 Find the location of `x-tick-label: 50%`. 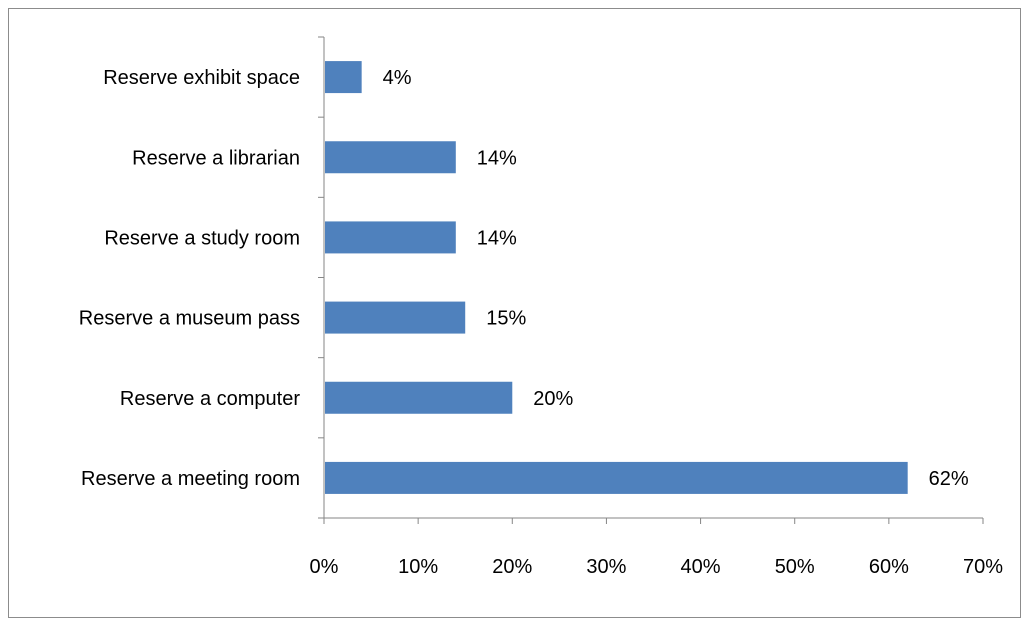

x-tick-label: 50% is located at coordinates (795, 567).